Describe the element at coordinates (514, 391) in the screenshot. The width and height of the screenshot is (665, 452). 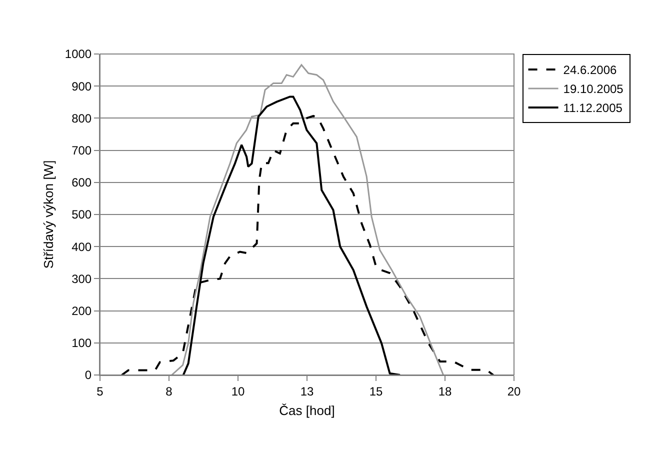
I see `x-tick-label: 20` at that location.